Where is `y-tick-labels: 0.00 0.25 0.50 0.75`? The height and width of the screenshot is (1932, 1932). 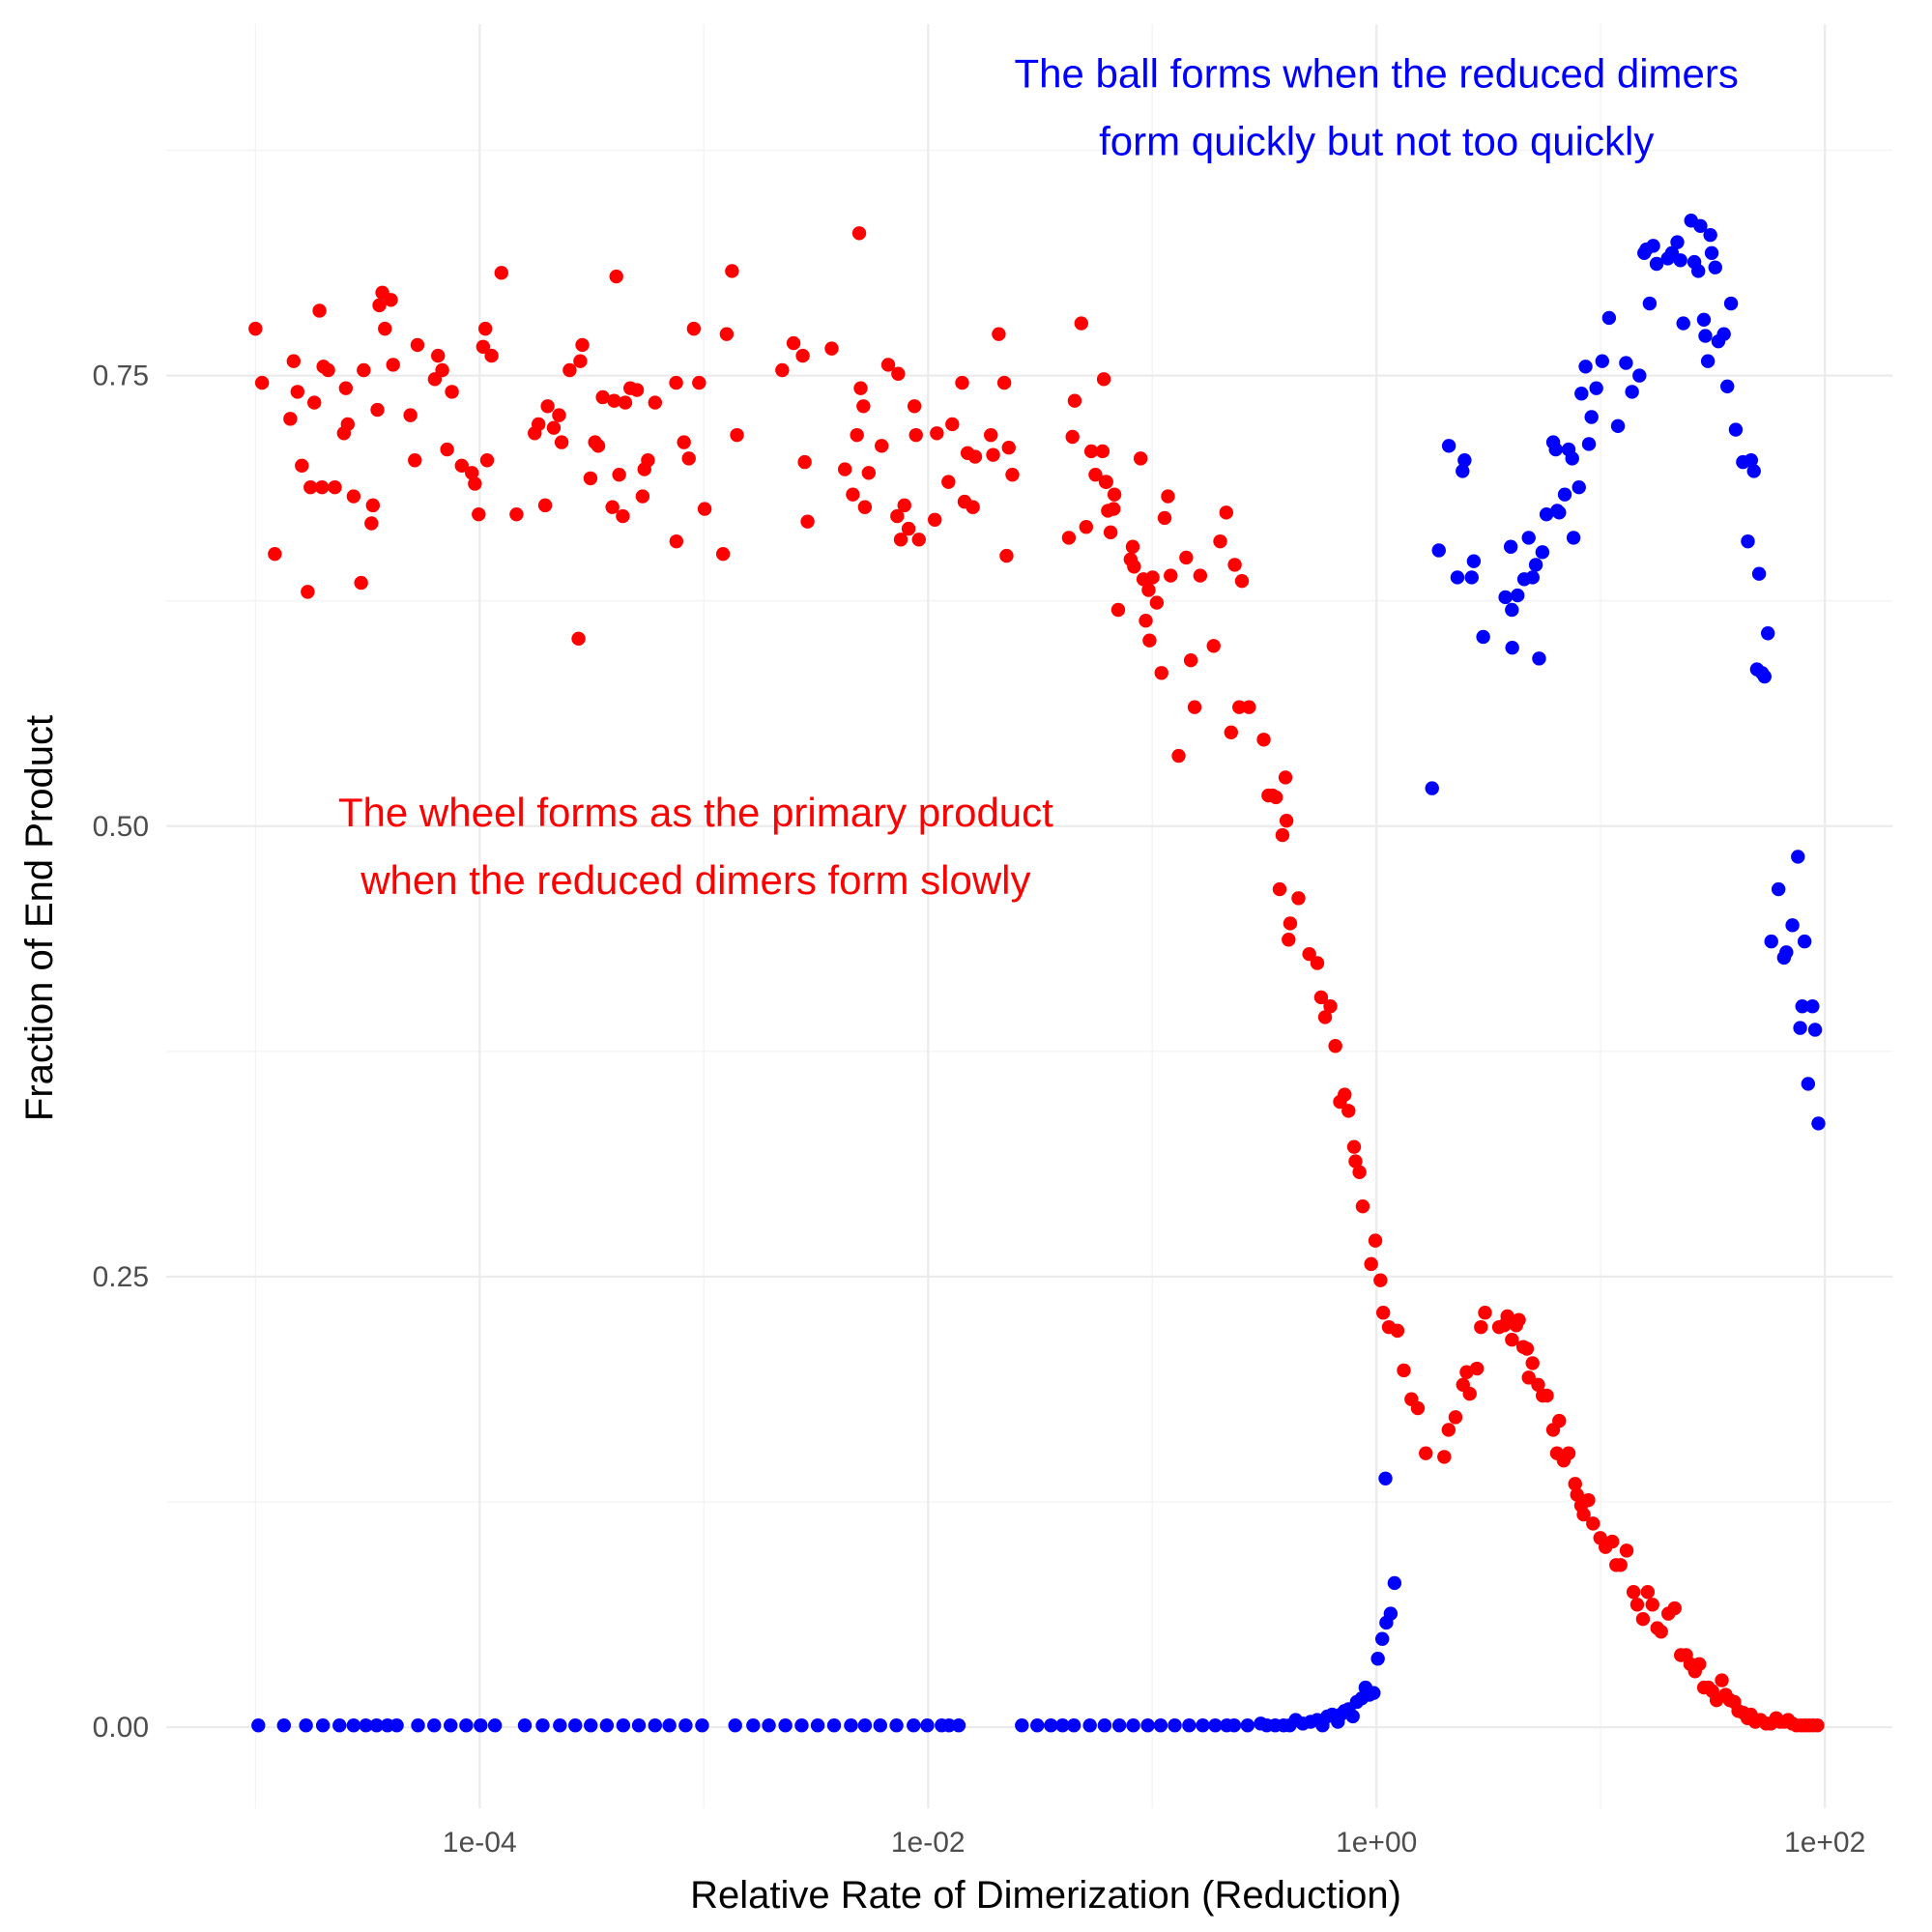
y-tick-labels: 0.00 0.25 0.50 0.75 is located at coordinates (121, 1052).